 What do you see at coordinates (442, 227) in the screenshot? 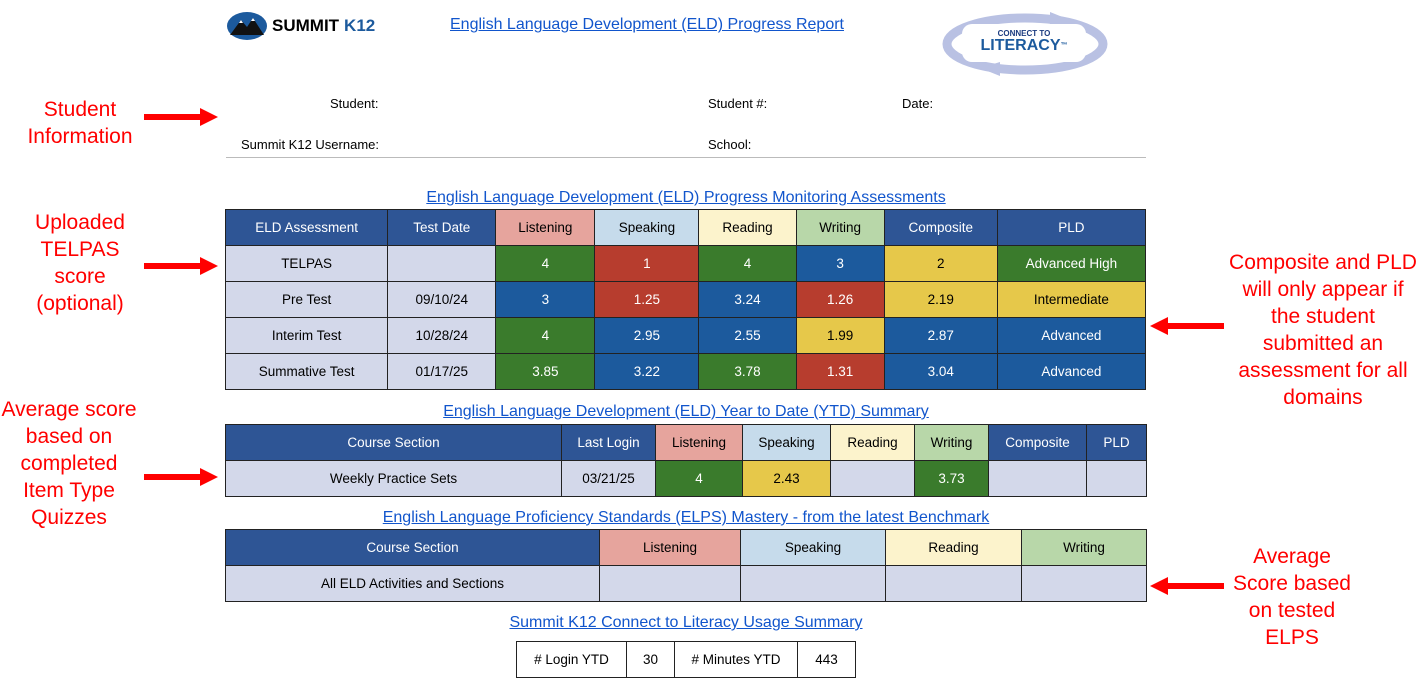
I see `col-header: Test Date` at bounding box center [442, 227].